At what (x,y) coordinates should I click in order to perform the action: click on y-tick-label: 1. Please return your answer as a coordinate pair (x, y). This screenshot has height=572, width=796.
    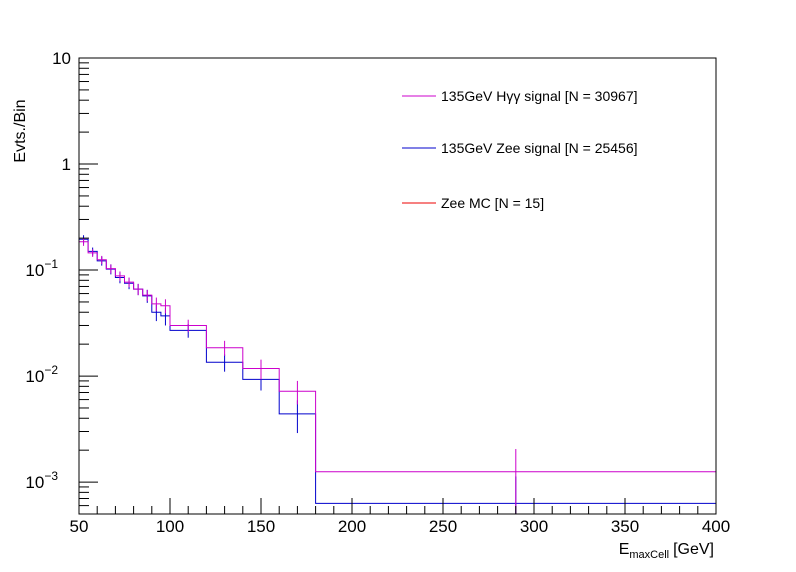
    Looking at the image, I should click on (66, 164).